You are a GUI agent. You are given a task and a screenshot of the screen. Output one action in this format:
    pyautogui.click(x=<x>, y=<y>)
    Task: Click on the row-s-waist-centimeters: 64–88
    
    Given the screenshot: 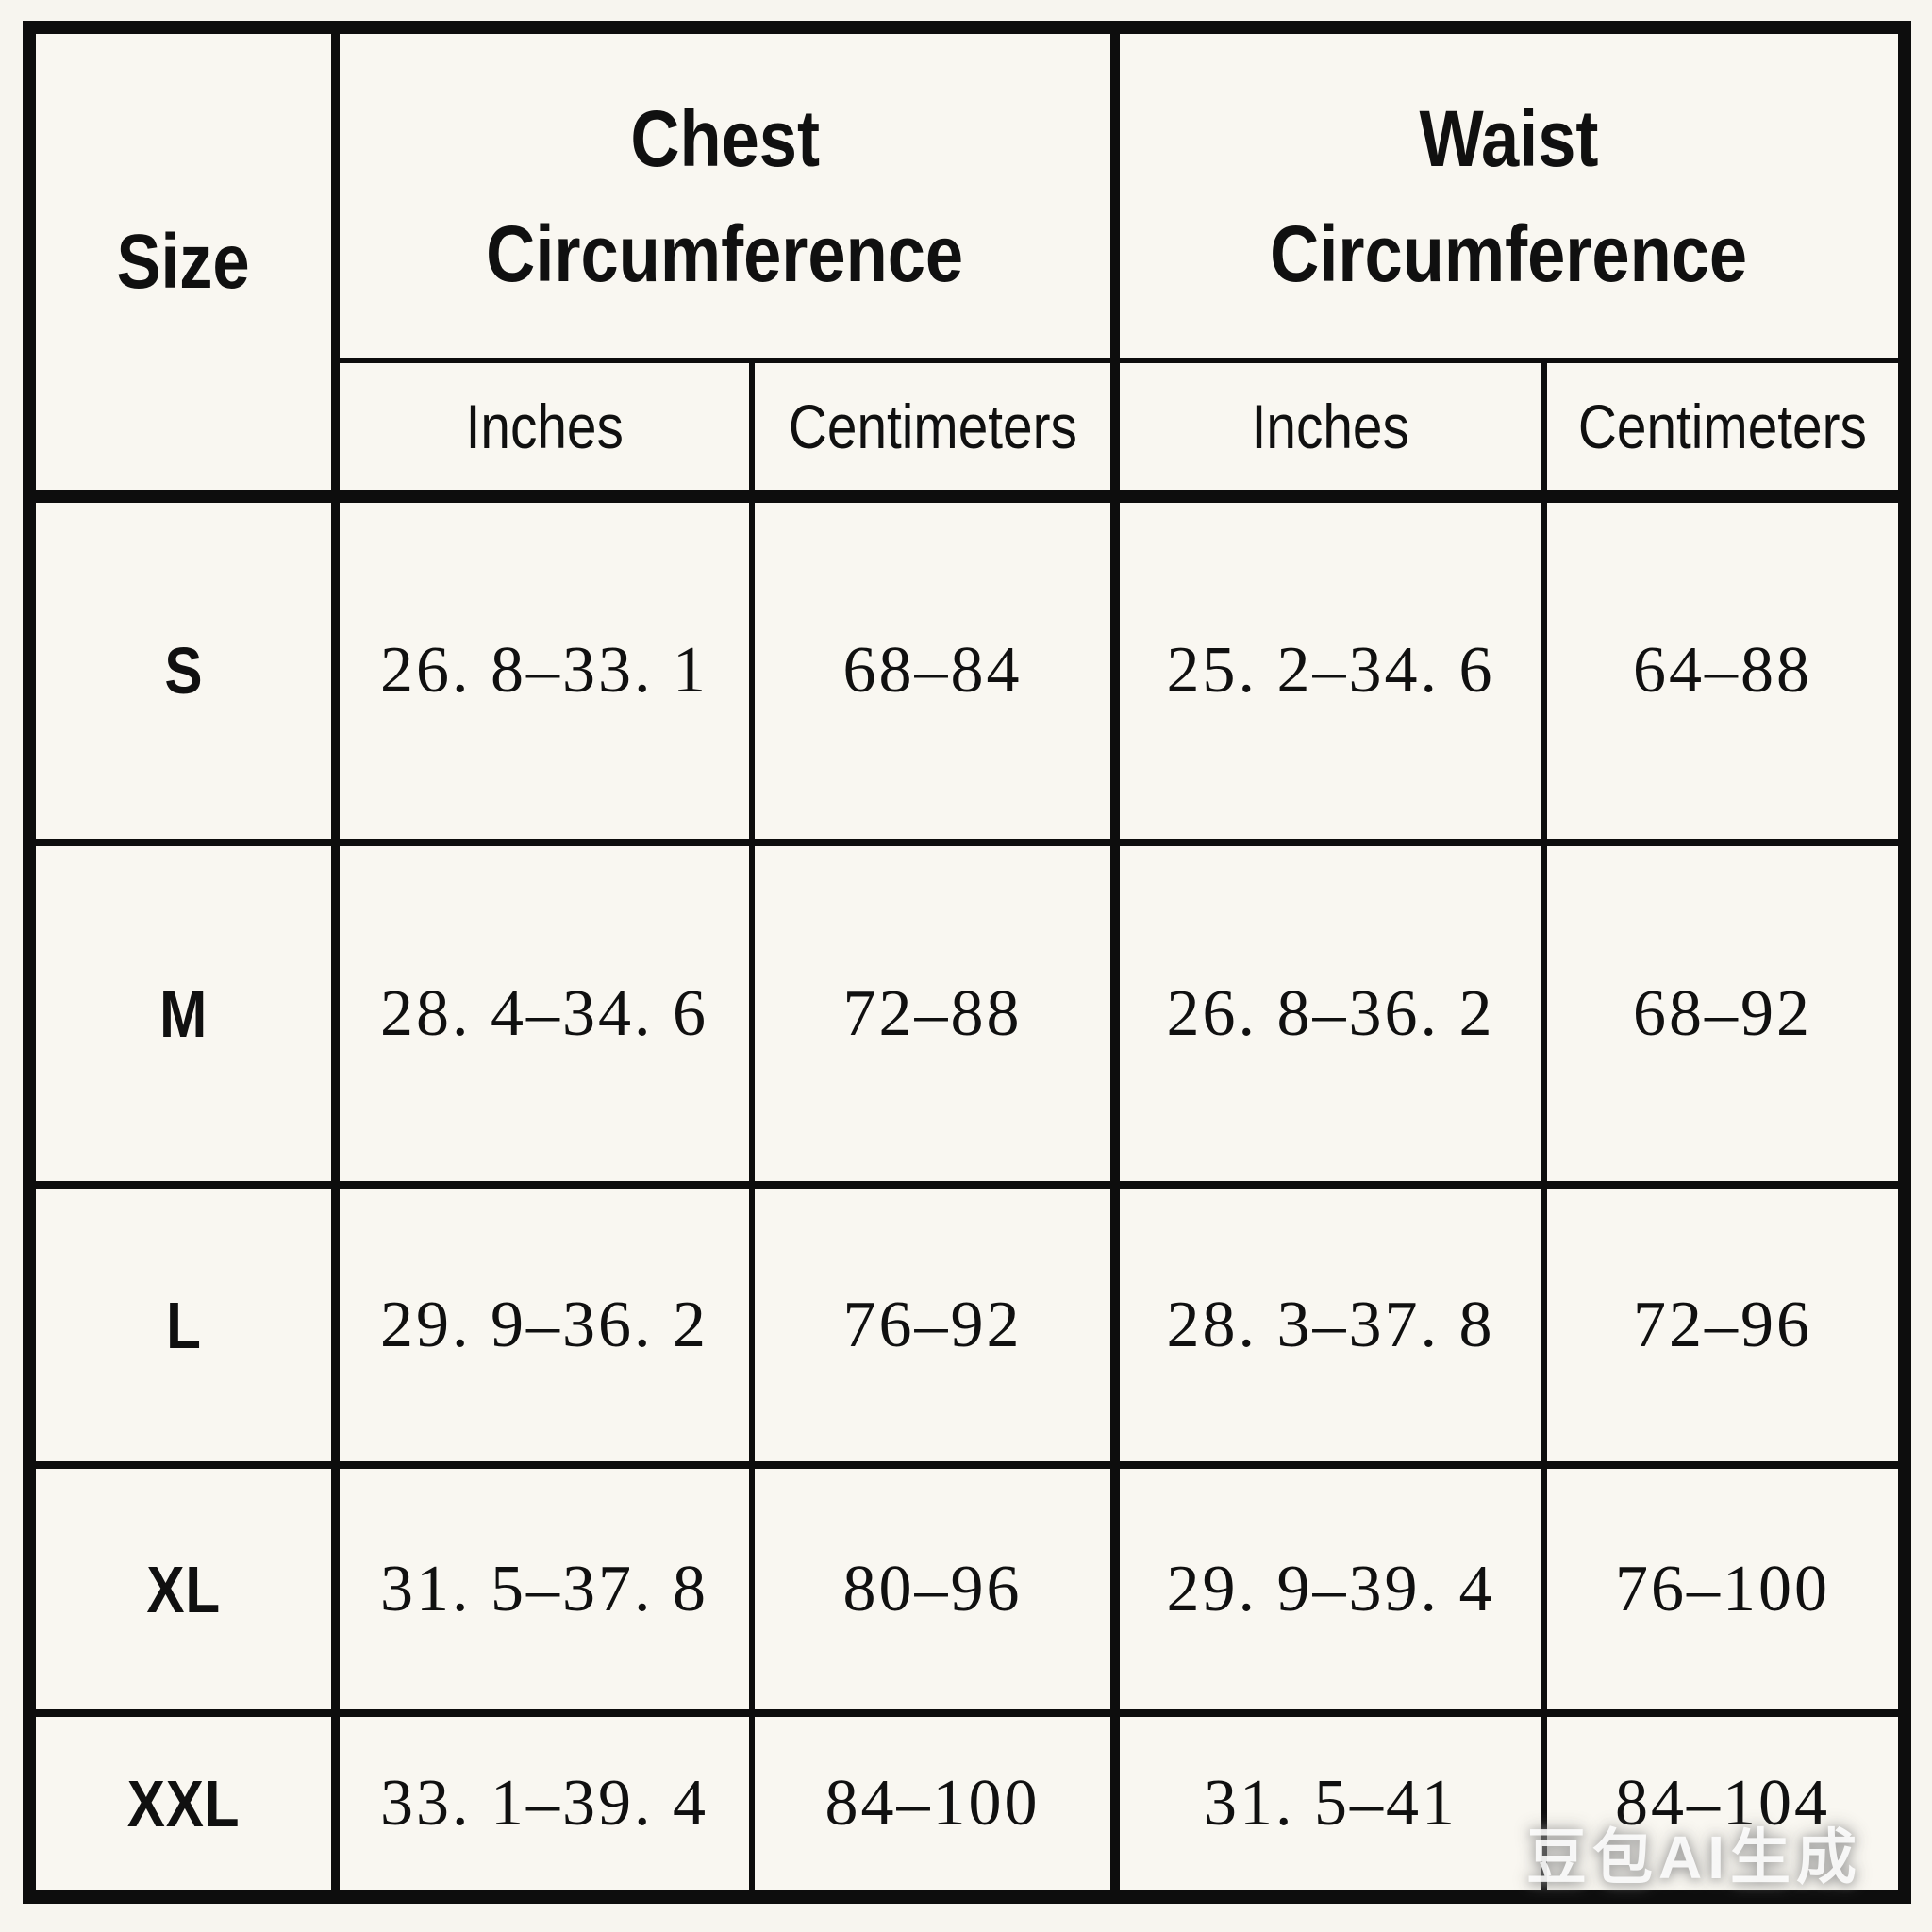 What is the action you would take?
    pyautogui.click(x=1723, y=675)
    